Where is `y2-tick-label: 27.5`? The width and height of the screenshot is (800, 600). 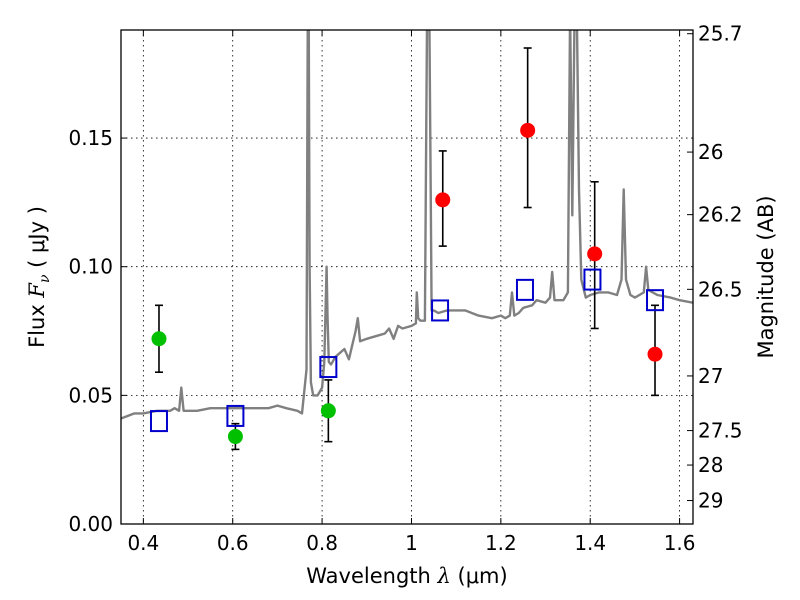 y2-tick-label: 27.5 is located at coordinates (720, 431).